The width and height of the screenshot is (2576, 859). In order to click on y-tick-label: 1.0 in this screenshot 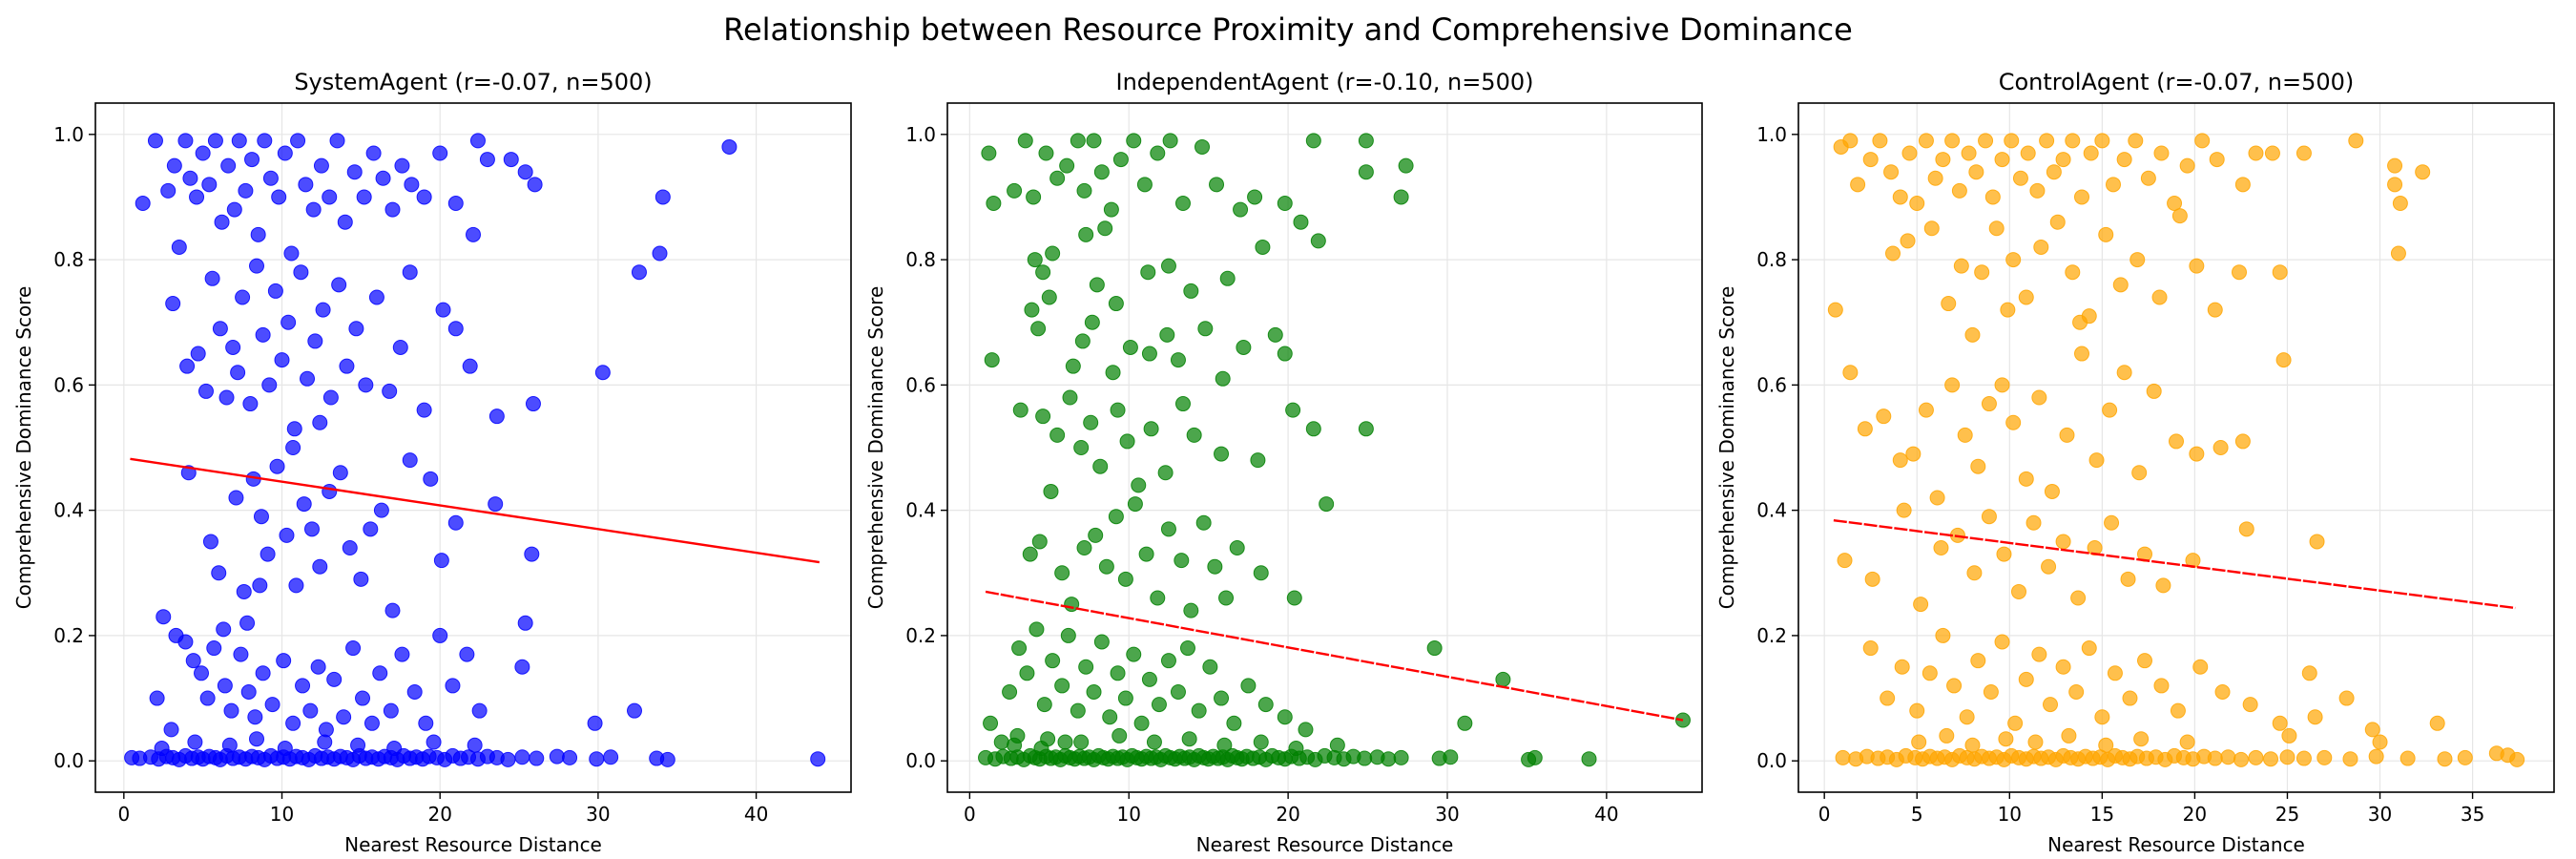, I will do `click(68, 134)`.